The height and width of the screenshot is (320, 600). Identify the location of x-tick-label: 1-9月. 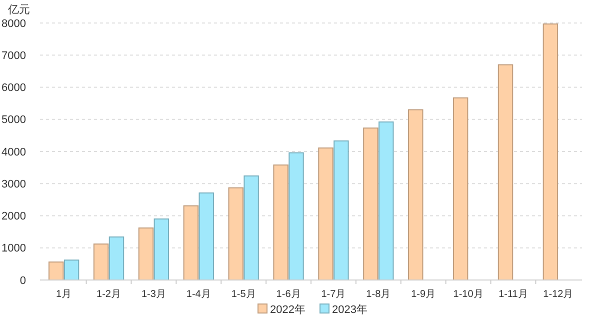
(423, 294).